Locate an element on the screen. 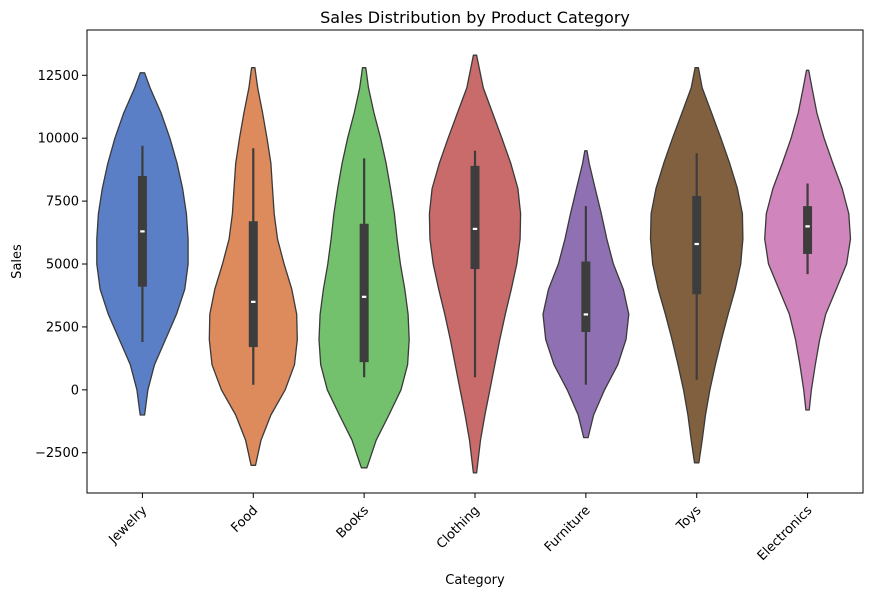 This screenshot has height=596, width=870. x-tick-label: Books is located at coordinates (353, 522).